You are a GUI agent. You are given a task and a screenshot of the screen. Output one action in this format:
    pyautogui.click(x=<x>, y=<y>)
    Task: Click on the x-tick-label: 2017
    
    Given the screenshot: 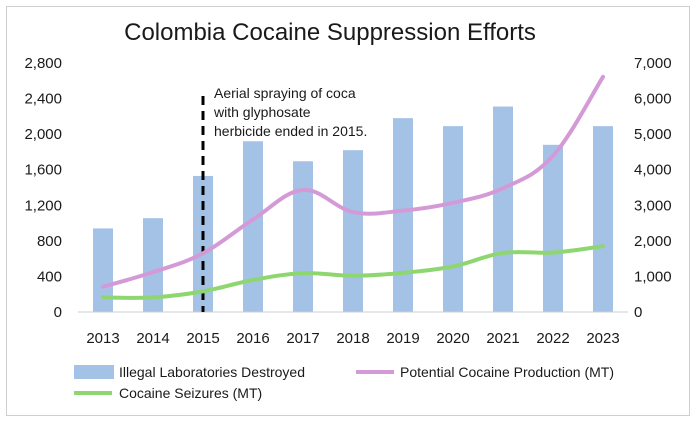 What is the action you would take?
    pyautogui.click(x=302, y=338)
    